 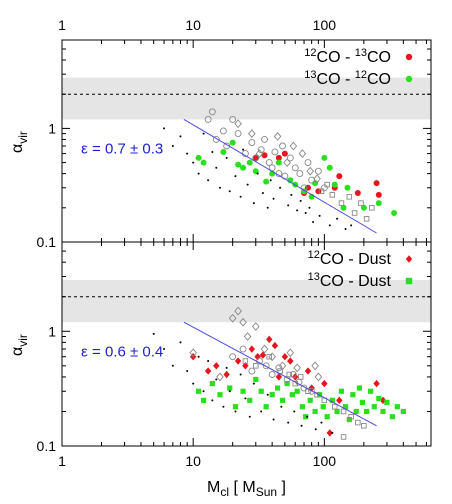 I want to click on x-axis-label-mid: [ M, so click(x=242, y=487).